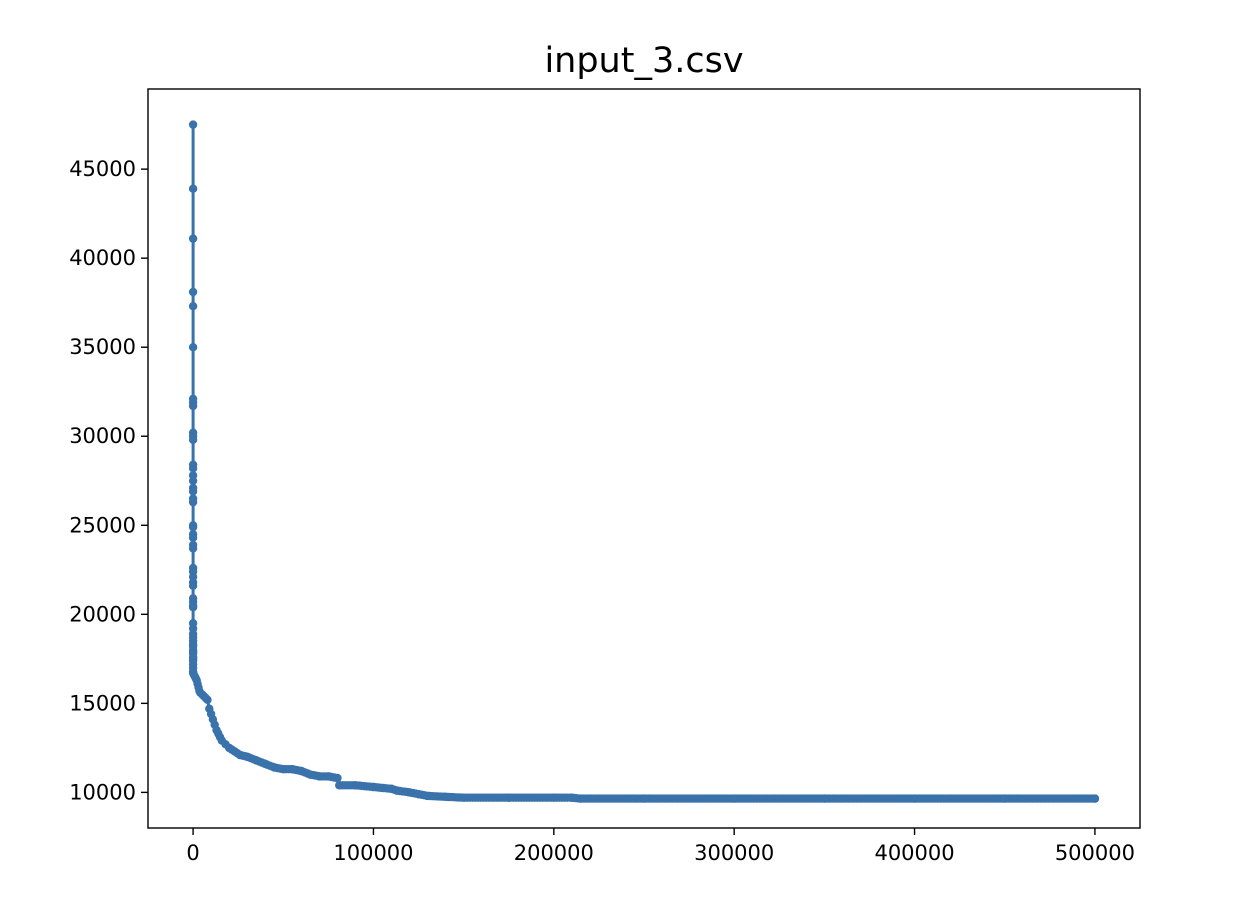 This screenshot has width=1236, height=917. Describe the element at coordinates (554, 853) in the screenshot. I see `x-tick-label: 200000` at that location.